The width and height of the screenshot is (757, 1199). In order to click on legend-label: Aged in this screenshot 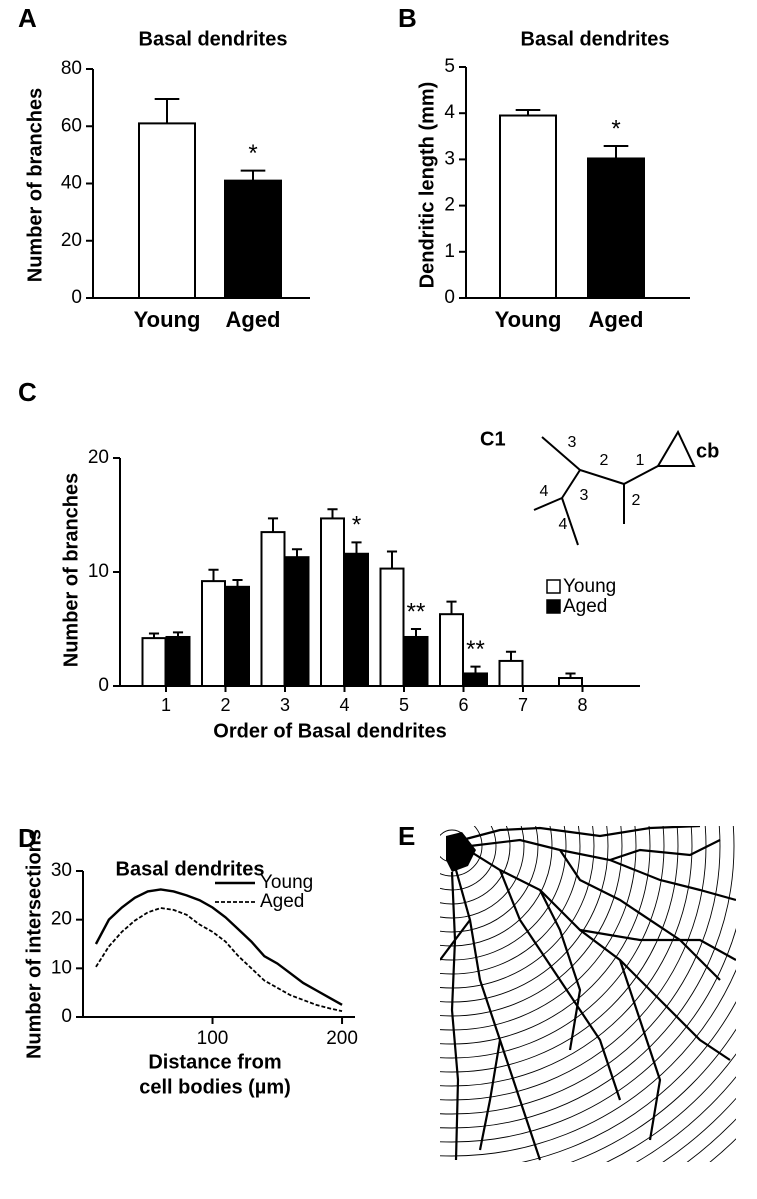, I will do `click(585, 606)`.